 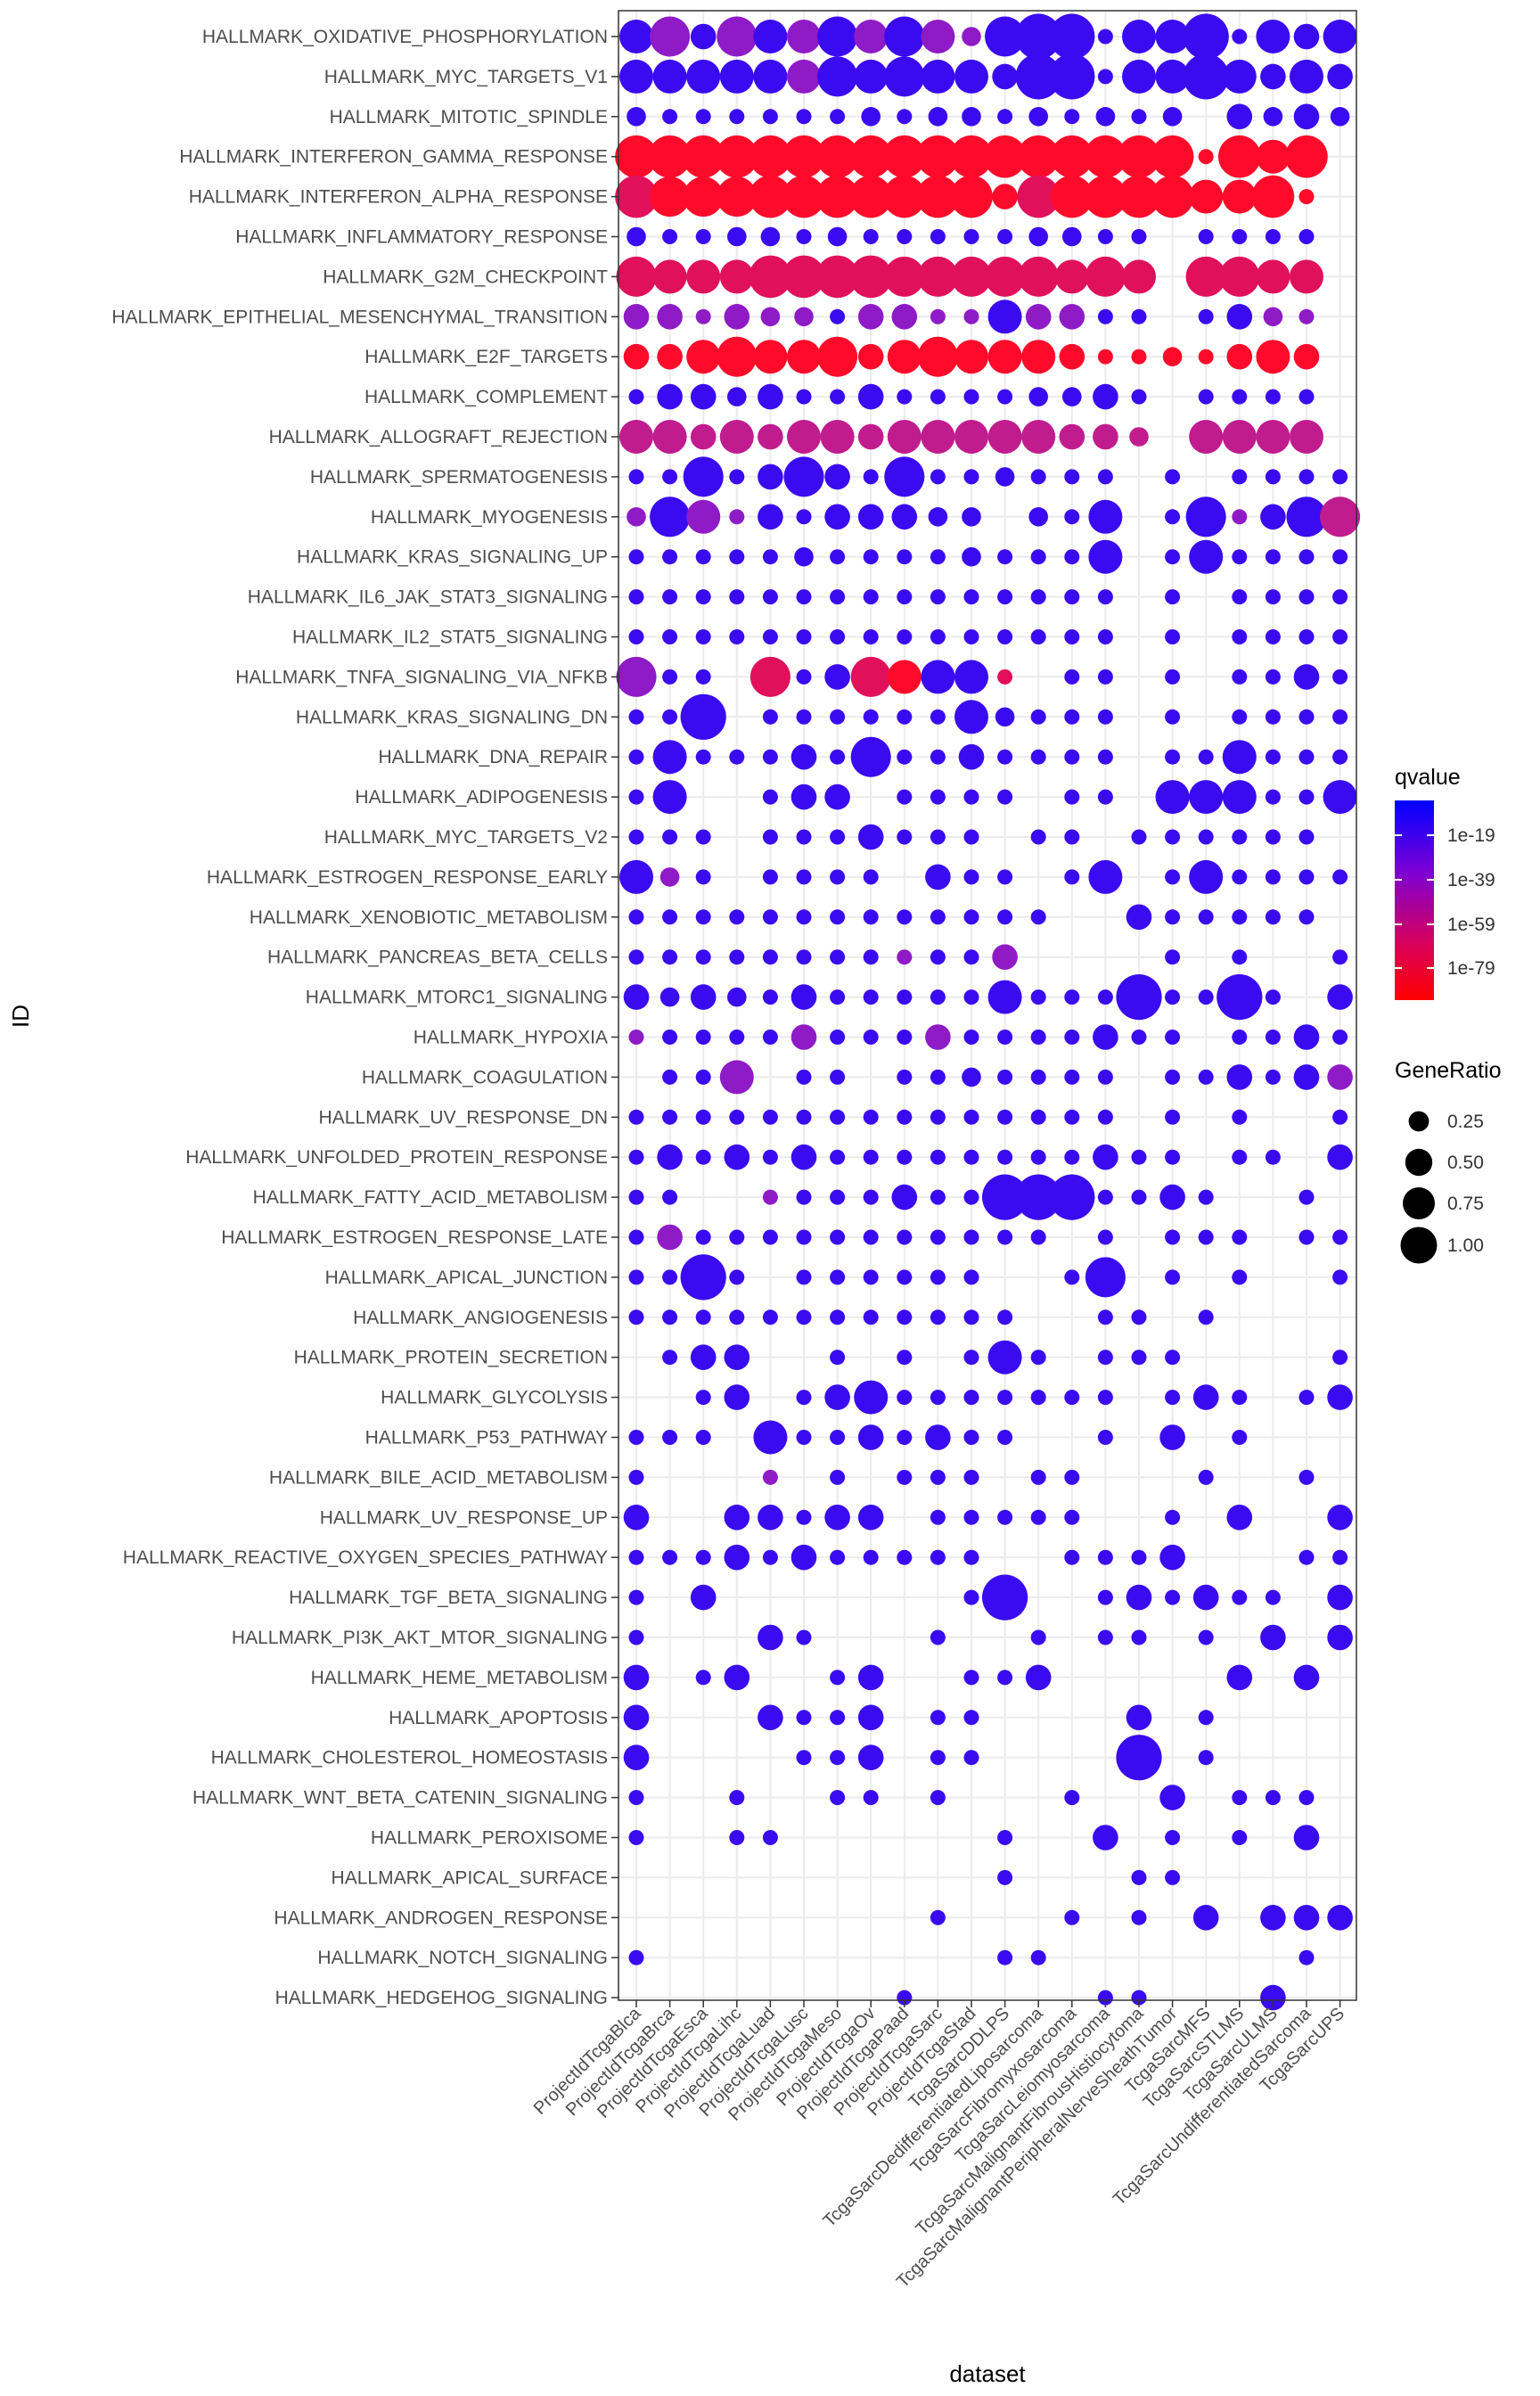 I want to click on y-tick-label: HALLMARK_KRAS_SIGNALING_DN, so click(x=452, y=717).